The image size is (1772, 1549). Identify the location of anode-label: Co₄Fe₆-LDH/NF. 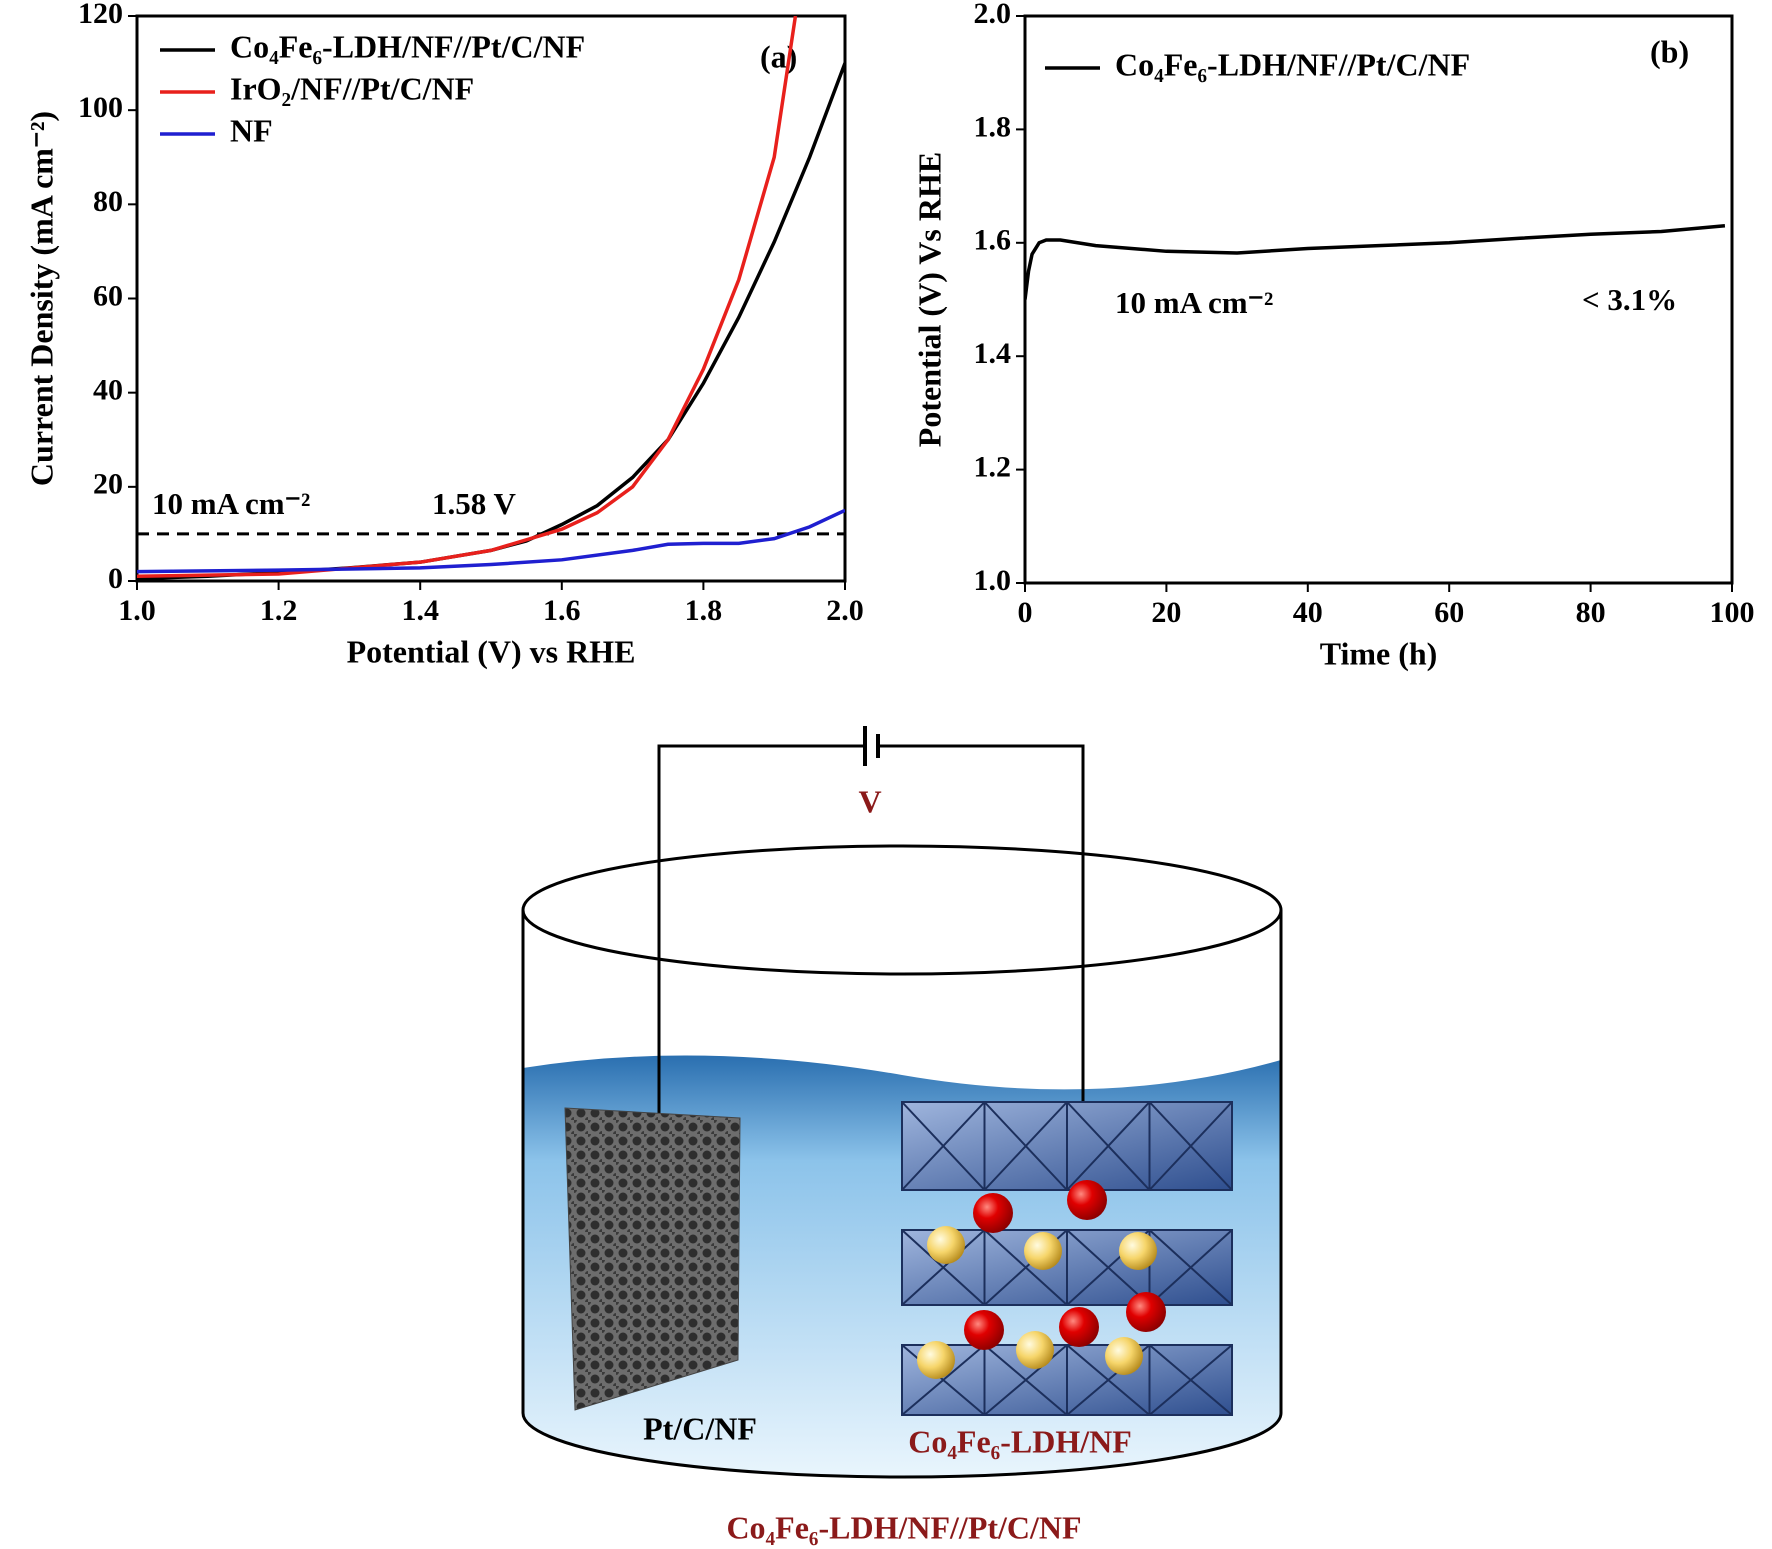
(1020, 1441).